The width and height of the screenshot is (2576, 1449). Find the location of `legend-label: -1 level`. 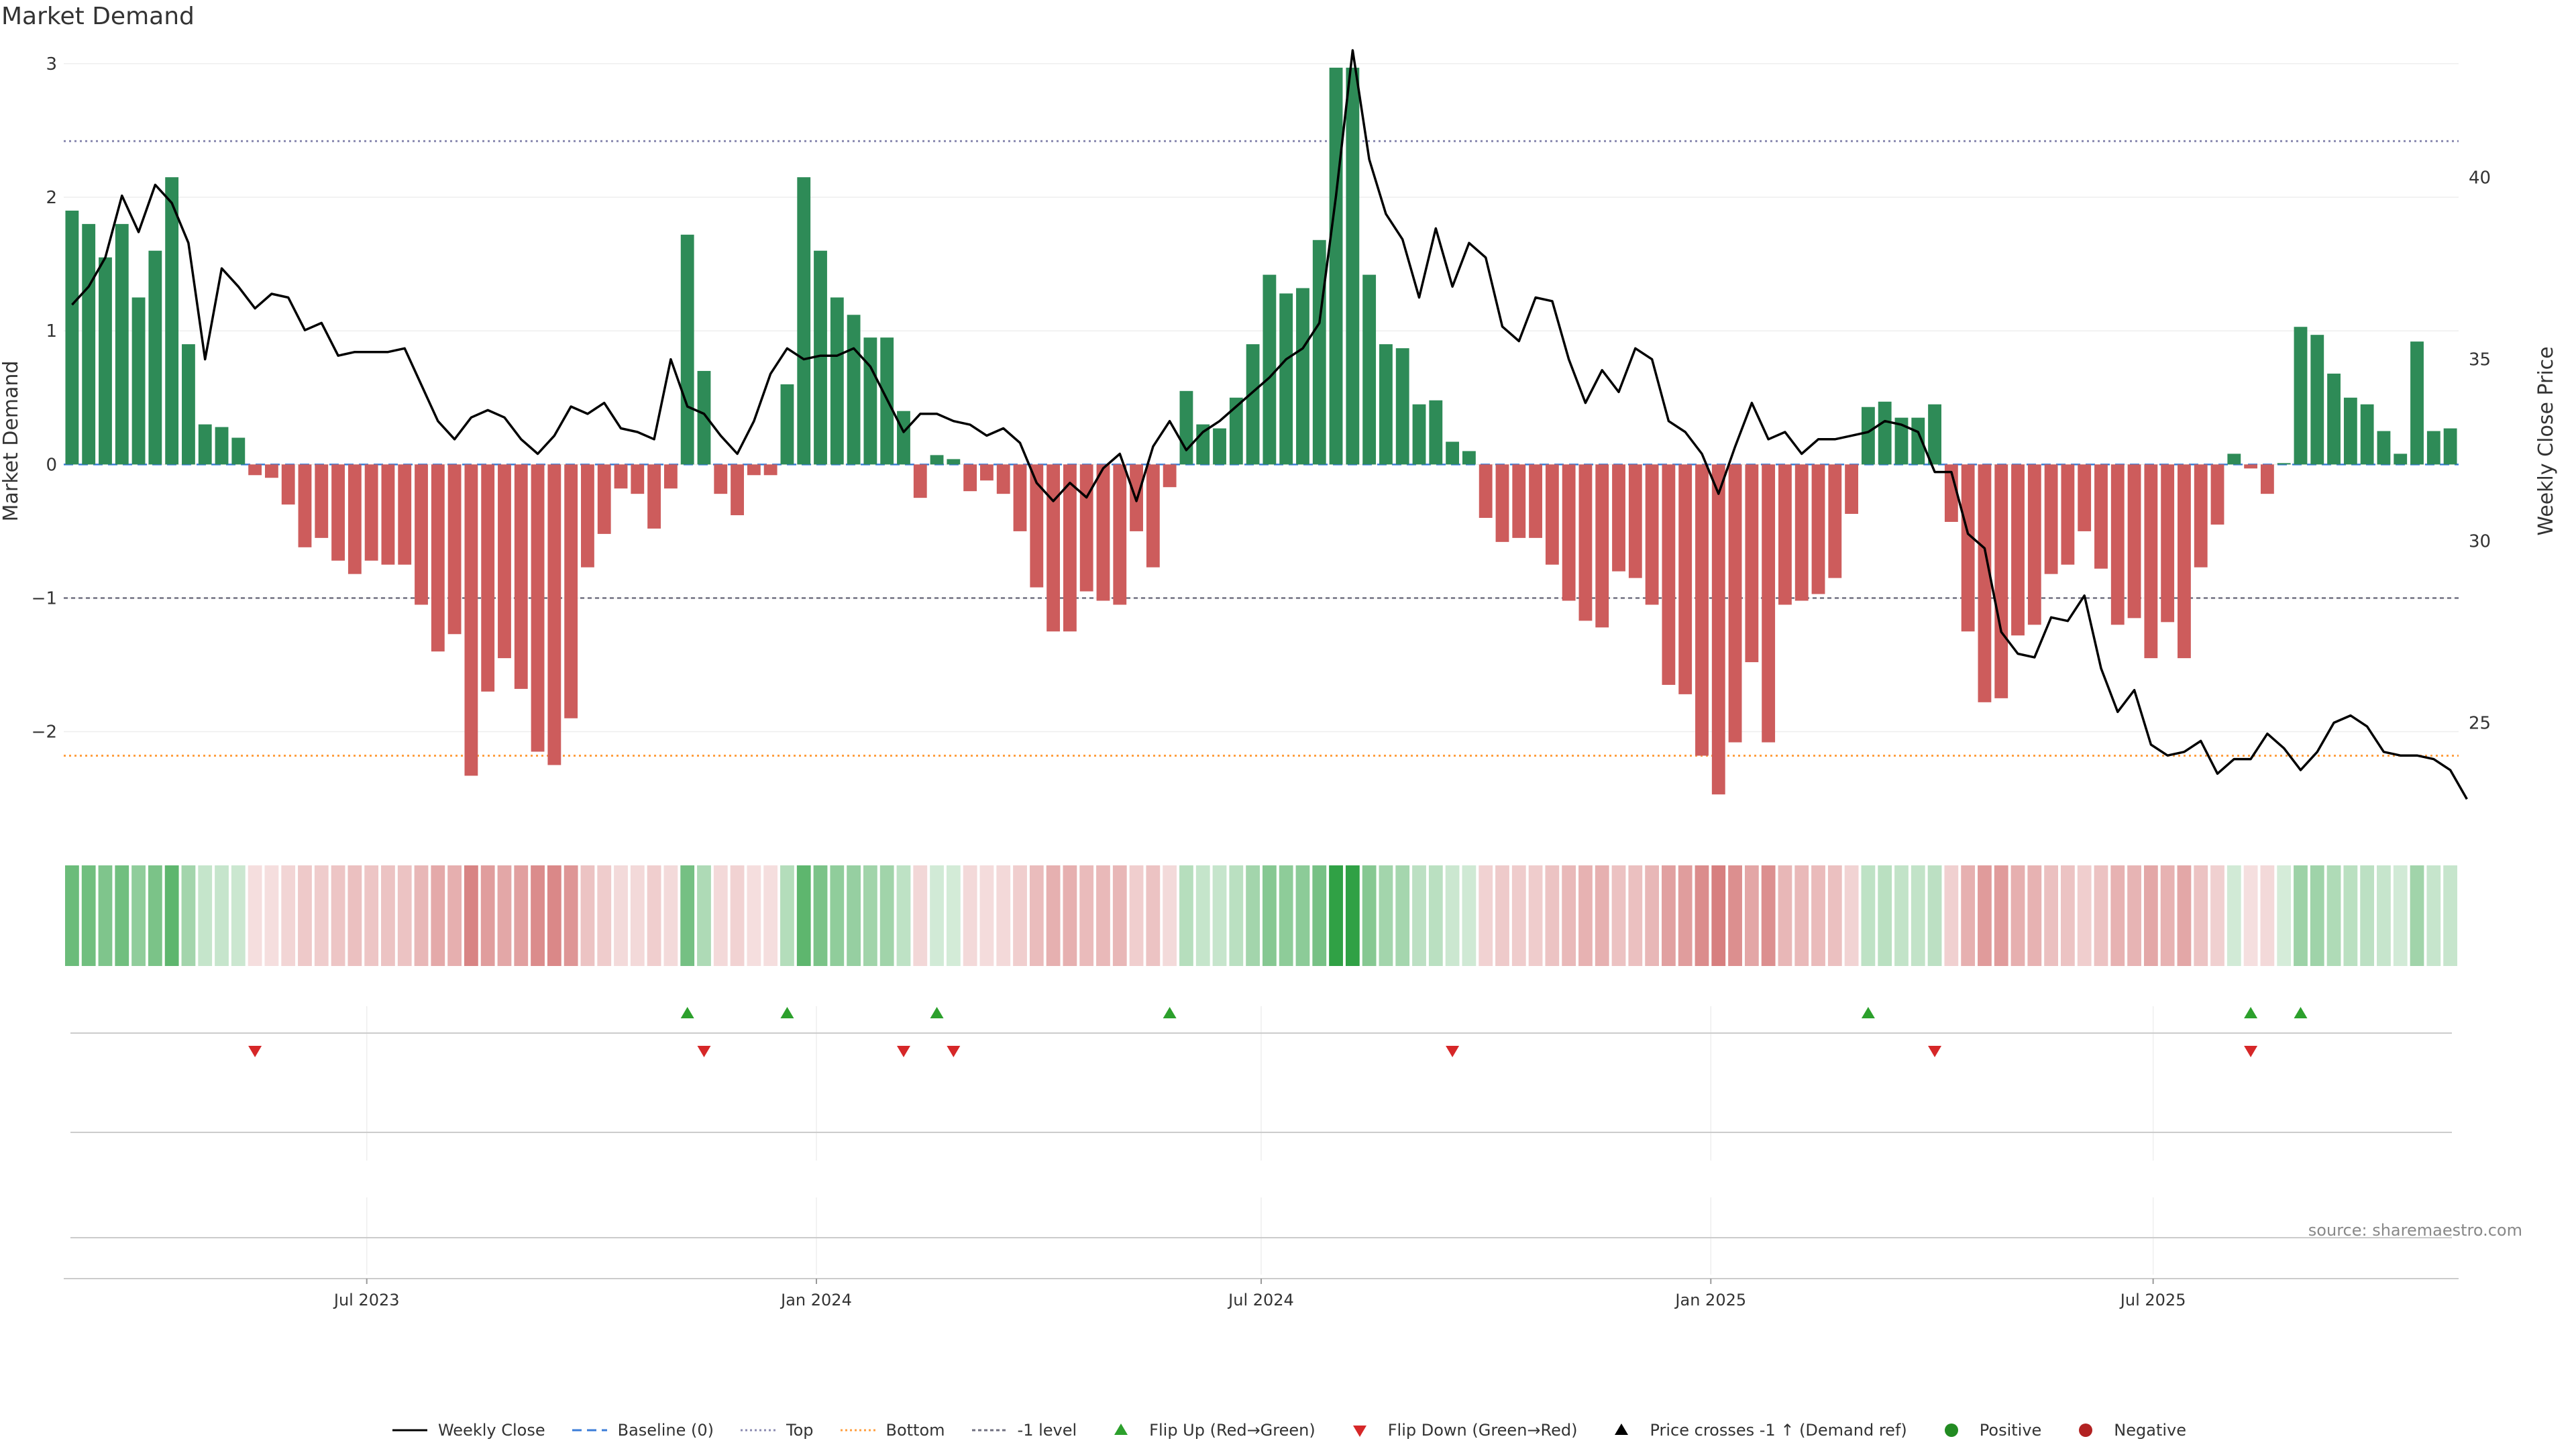

legend-label: -1 level is located at coordinates (1047, 1430).